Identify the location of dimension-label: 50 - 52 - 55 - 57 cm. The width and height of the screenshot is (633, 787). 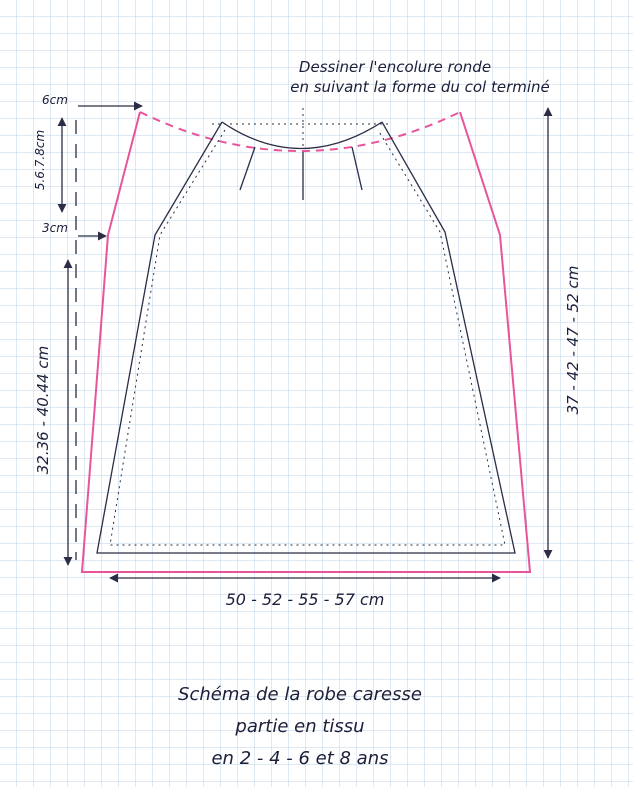
(305, 599).